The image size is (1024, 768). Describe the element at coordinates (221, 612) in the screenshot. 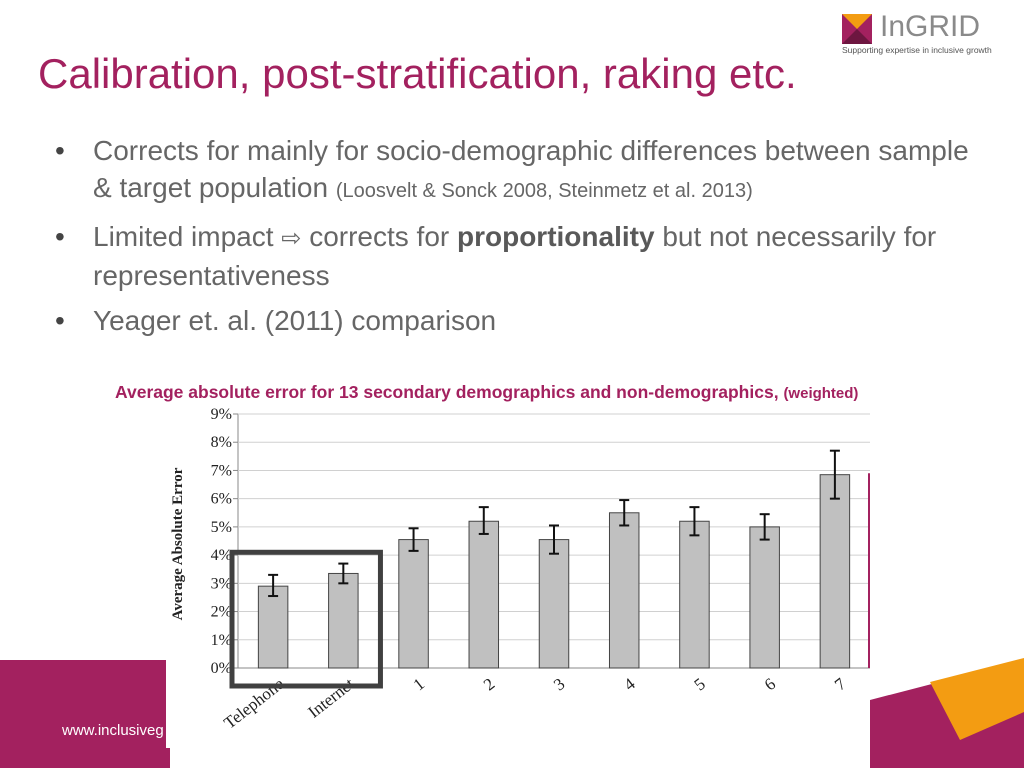

I see `y-tick-label: 2%` at that location.